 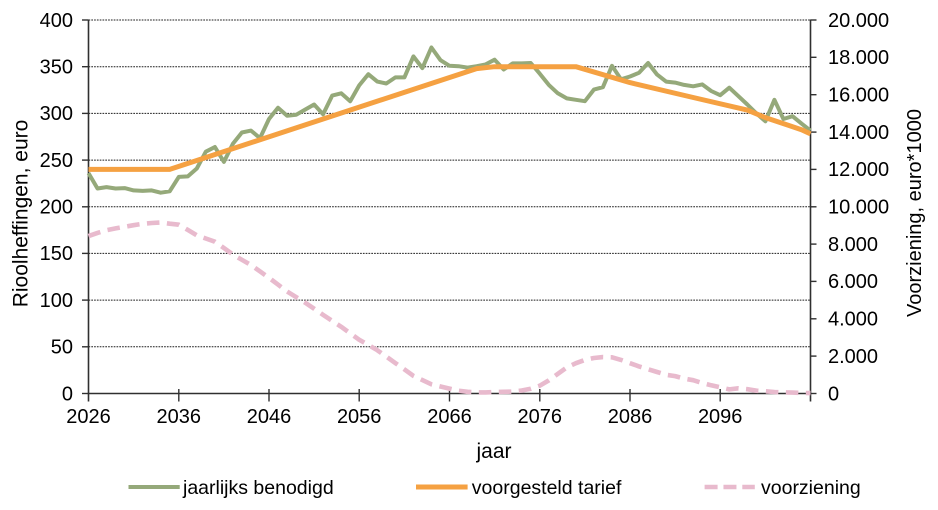 What do you see at coordinates (858, 96) in the screenshot?
I see `svg-text: 16.000` at bounding box center [858, 96].